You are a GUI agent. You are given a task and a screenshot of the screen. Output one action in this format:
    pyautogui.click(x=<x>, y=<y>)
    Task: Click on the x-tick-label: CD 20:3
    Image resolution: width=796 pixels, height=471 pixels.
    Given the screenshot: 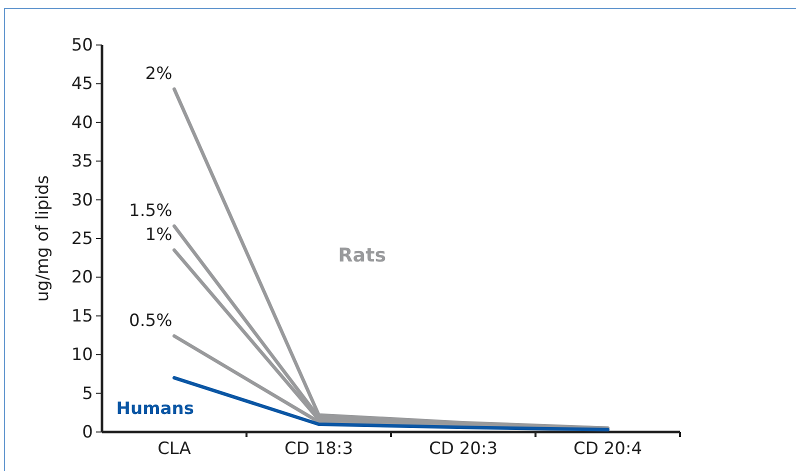 What is the action you would take?
    pyautogui.click(x=463, y=449)
    